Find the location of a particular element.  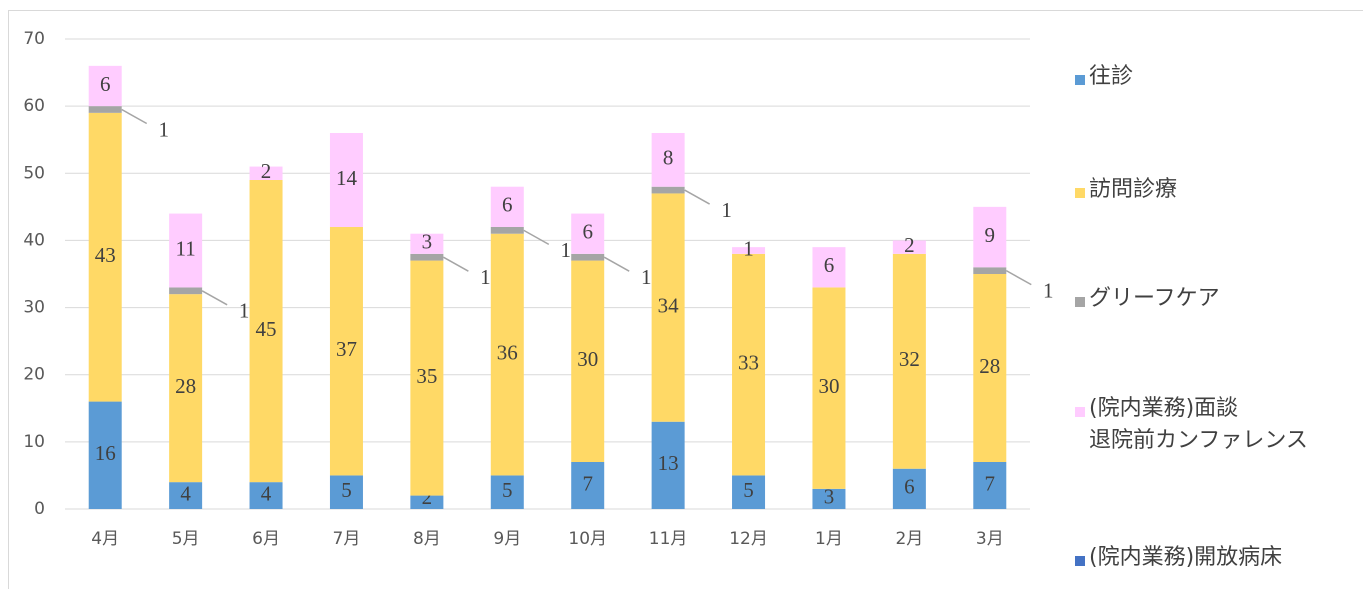

data-label: 37 is located at coordinates (346, 349).